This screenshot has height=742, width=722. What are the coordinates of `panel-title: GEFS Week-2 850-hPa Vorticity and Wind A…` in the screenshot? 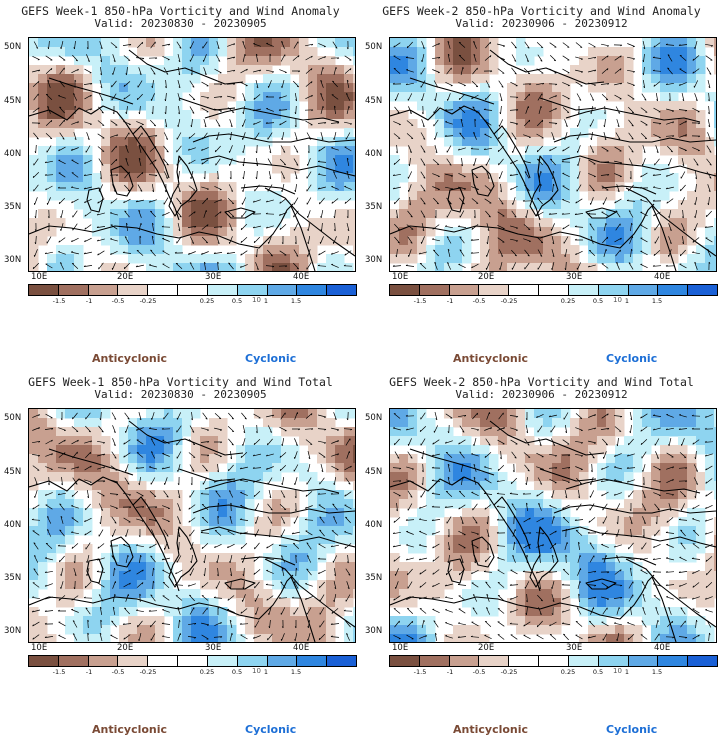 It's located at (541, 11).